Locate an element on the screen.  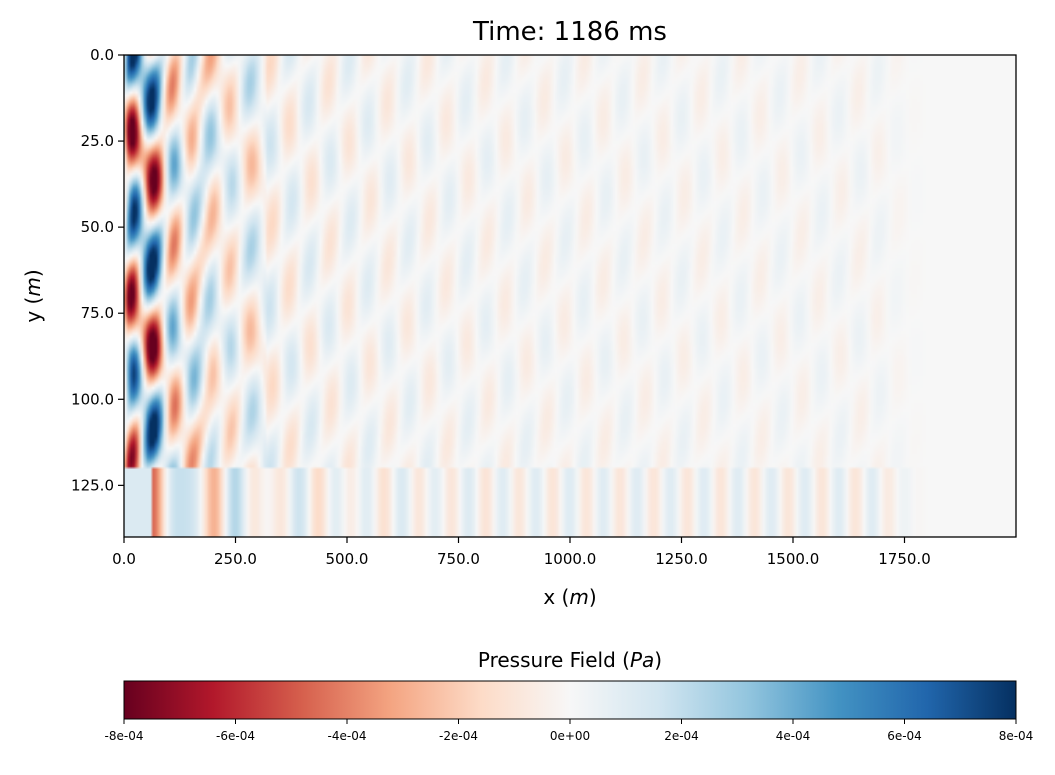
colorbar-tick-label: 2e-04 is located at coordinates (681, 736).